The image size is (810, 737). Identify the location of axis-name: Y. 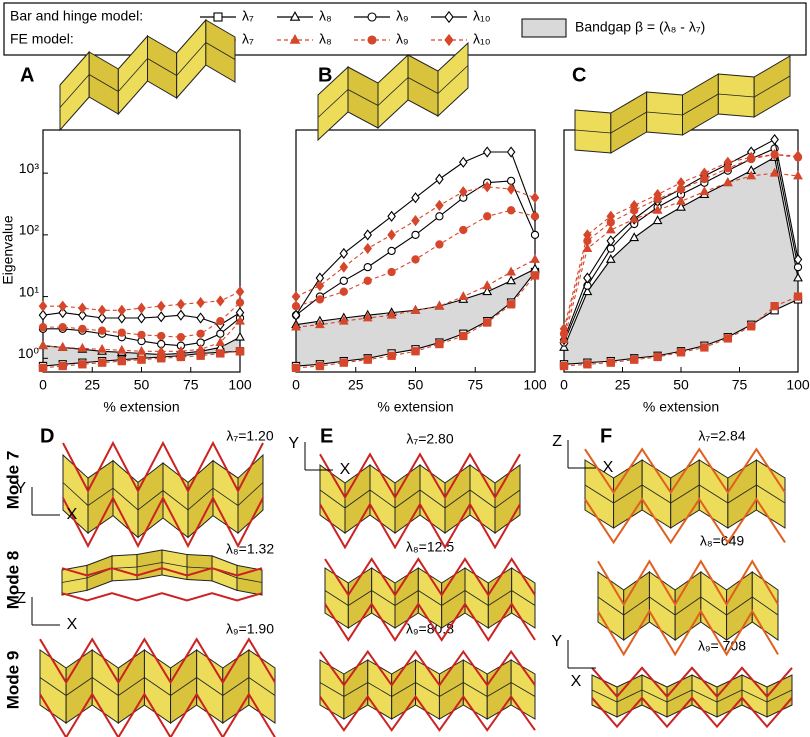
(293, 443).